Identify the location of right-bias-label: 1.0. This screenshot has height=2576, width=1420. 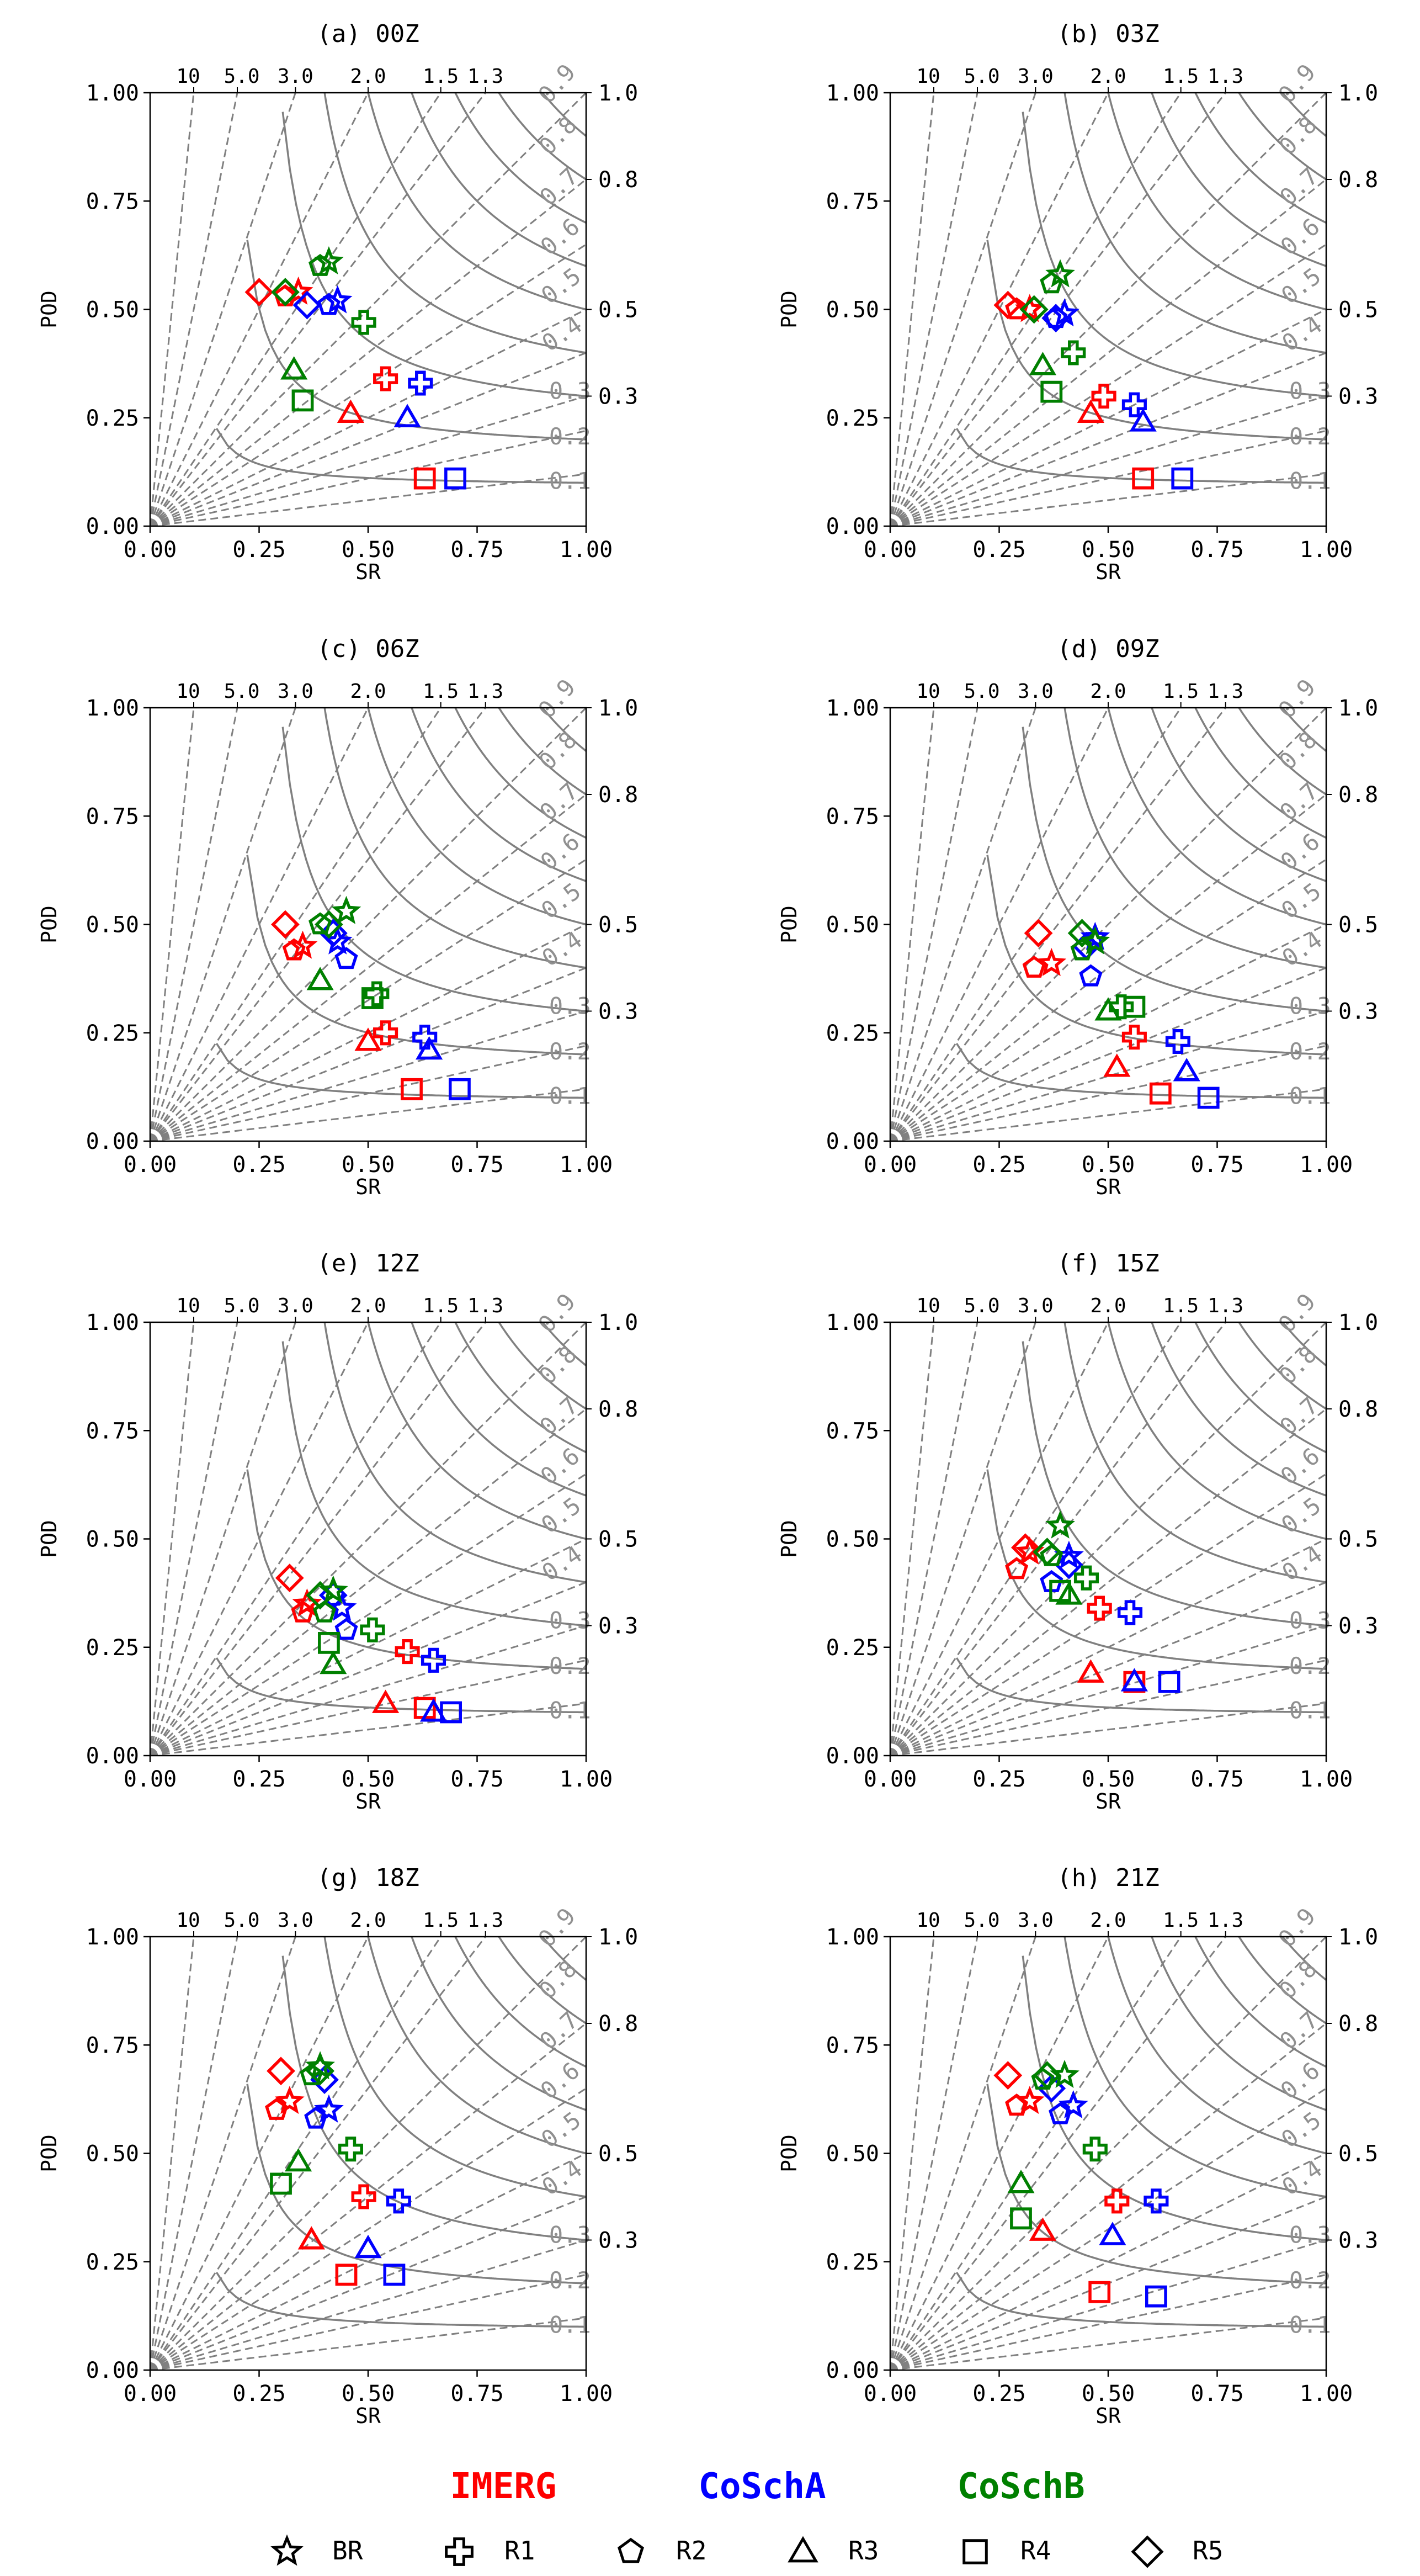
(1358, 1937).